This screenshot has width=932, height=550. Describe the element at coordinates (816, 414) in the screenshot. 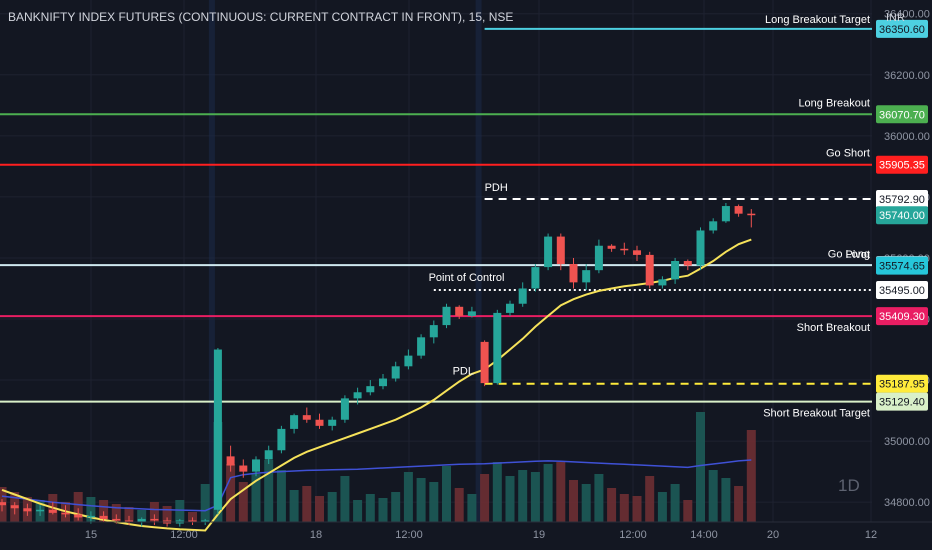

I see `level-text-label: Short Breakout Target` at that location.